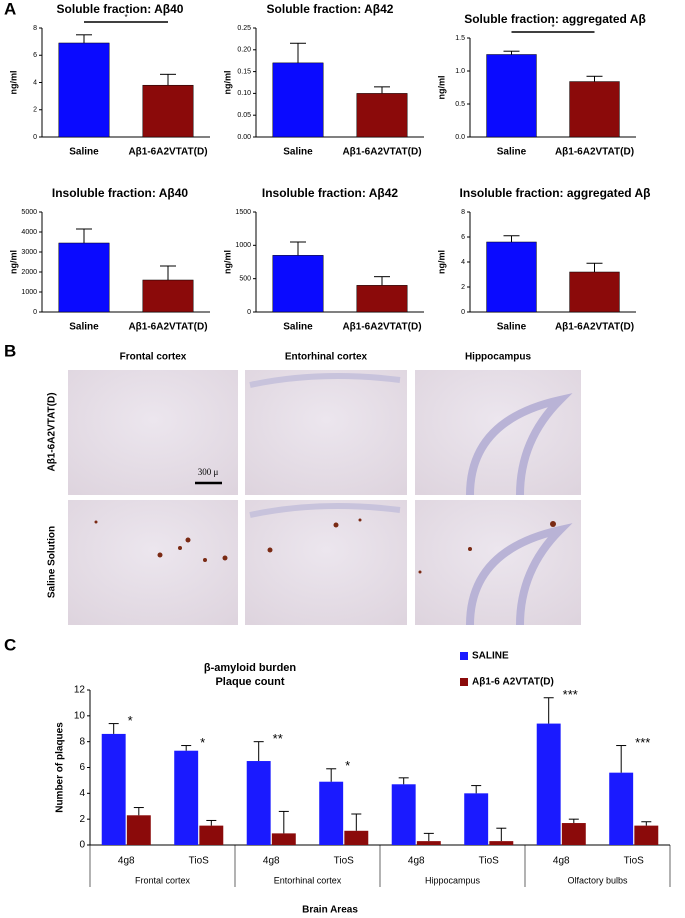 Image resolution: width=685 pixels, height=918 pixels. What do you see at coordinates (570, 694) in the screenshot?
I see `significance-label: ***` at bounding box center [570, 694].